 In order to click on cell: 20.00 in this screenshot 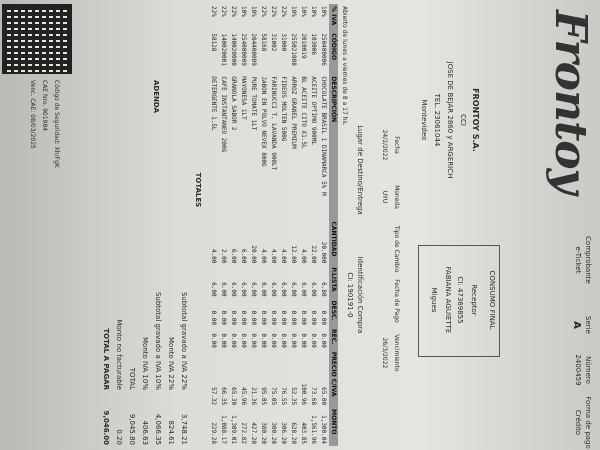, I will do `click(254, 254)`.